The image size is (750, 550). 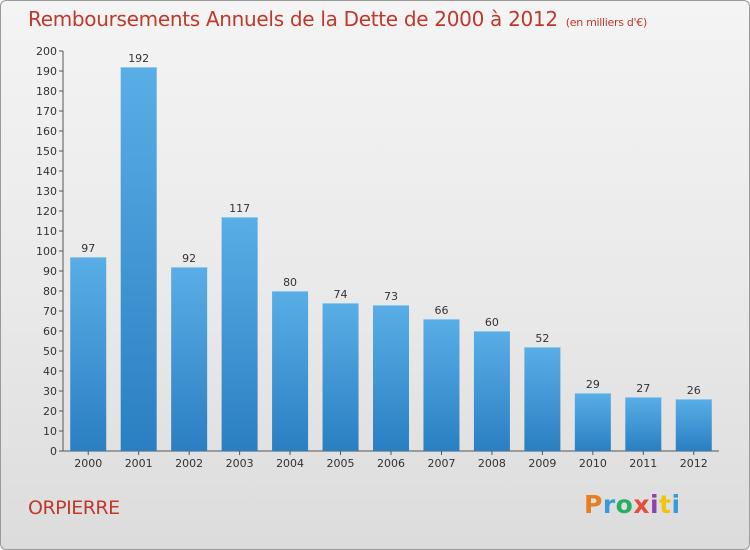 I want to click on bar-2000, so click(x=88, y=354).